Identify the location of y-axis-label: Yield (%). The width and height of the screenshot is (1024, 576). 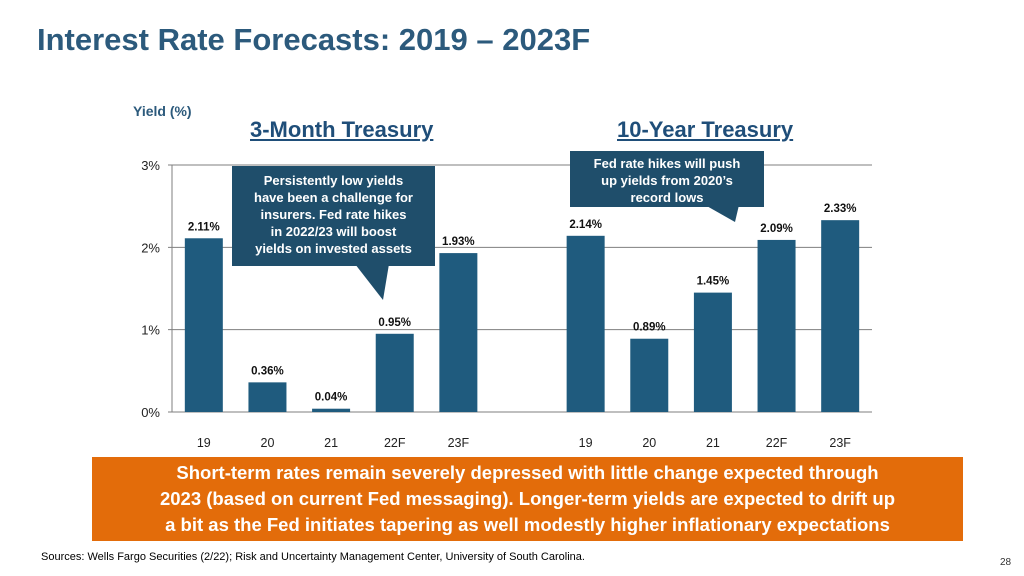
(162, 111).